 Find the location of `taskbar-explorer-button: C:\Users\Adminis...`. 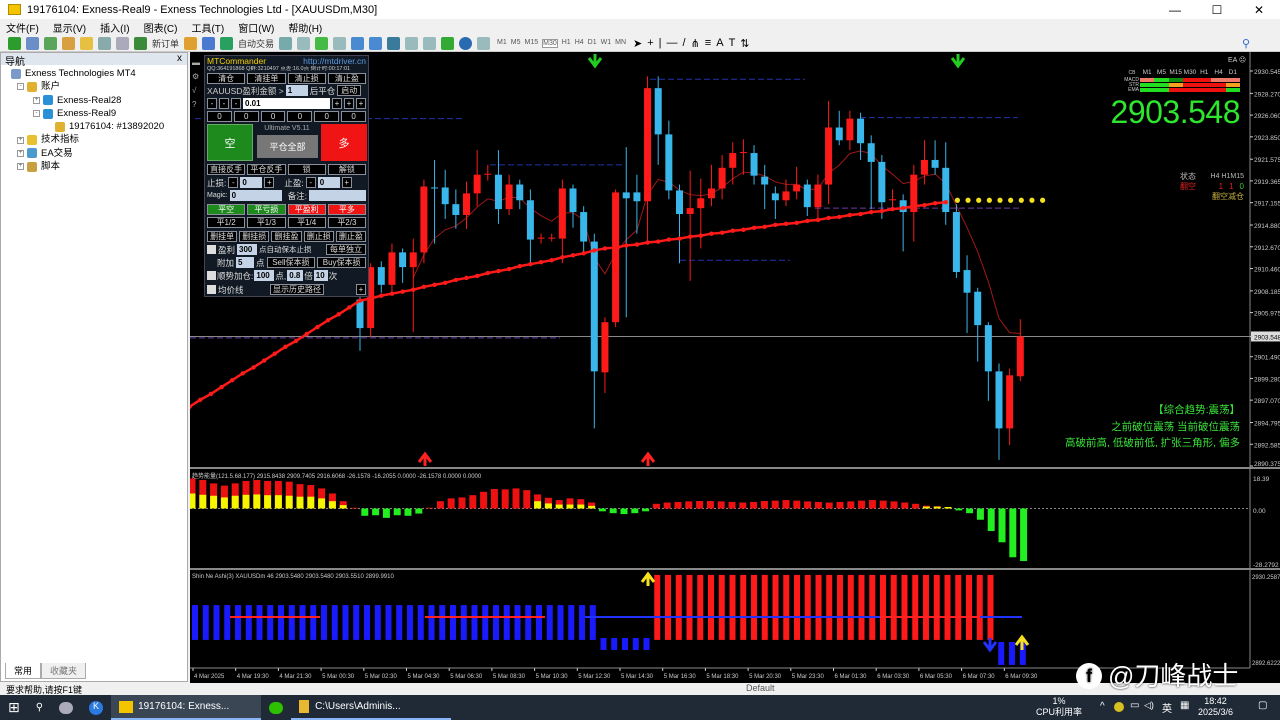

taskbar-explorer-button: C:\Users\Adminis... is located at coordinates (371, 707).